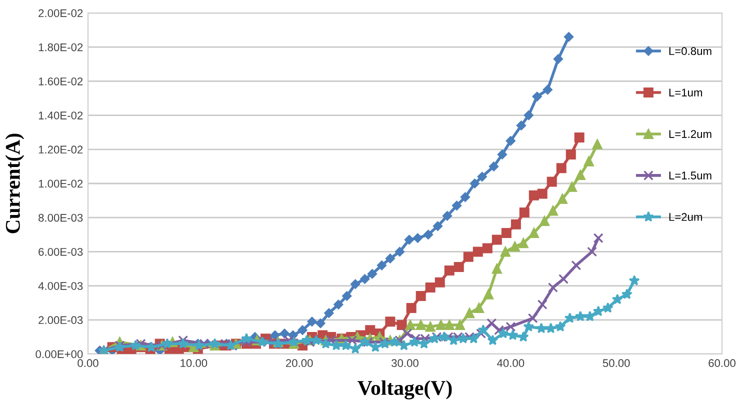  Describe the element at coordinates (60, 13) in the screenshot. I see `y-tick-label: 2.00E-02` at that location.